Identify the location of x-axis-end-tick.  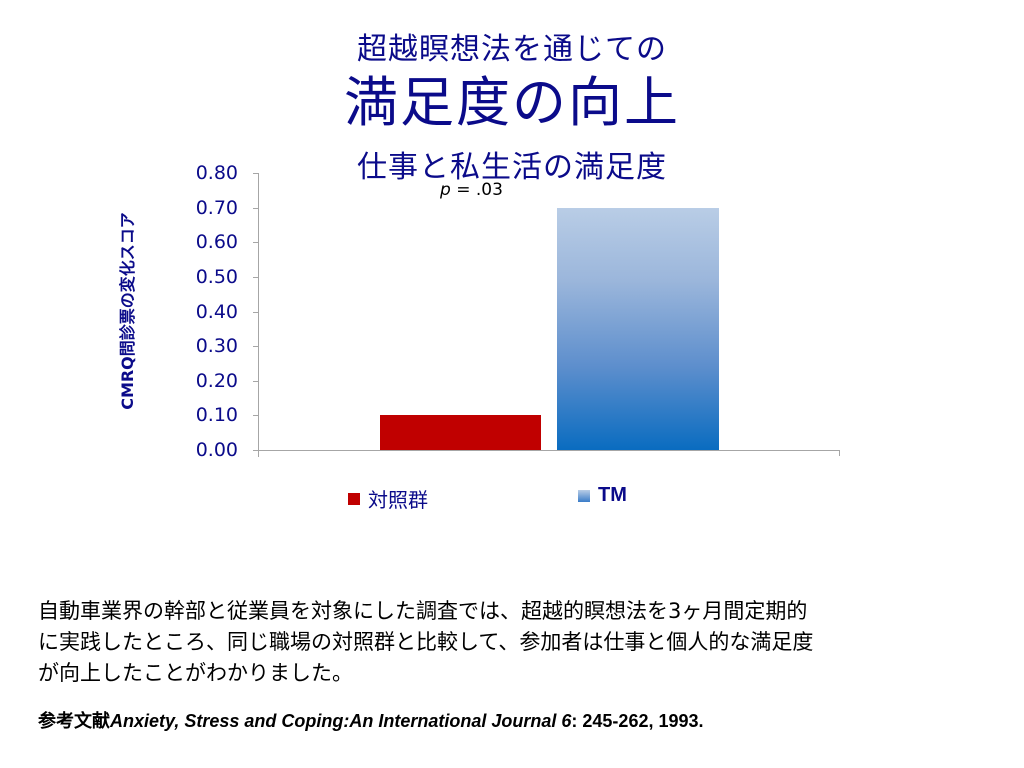
(839, 453).